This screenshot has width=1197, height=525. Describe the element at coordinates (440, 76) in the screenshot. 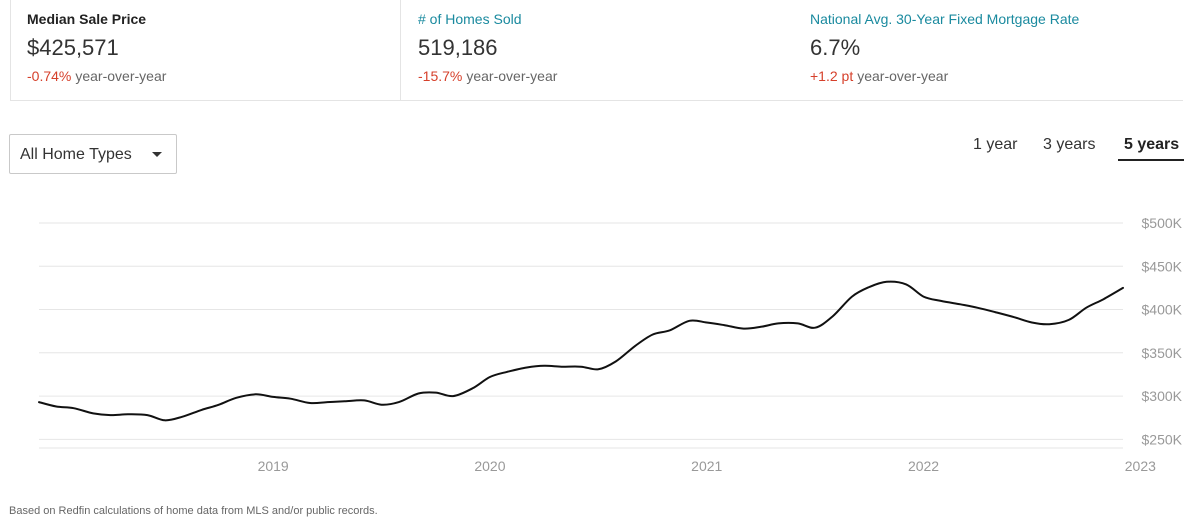

I see `stat-delta: -15.7%` at that location.